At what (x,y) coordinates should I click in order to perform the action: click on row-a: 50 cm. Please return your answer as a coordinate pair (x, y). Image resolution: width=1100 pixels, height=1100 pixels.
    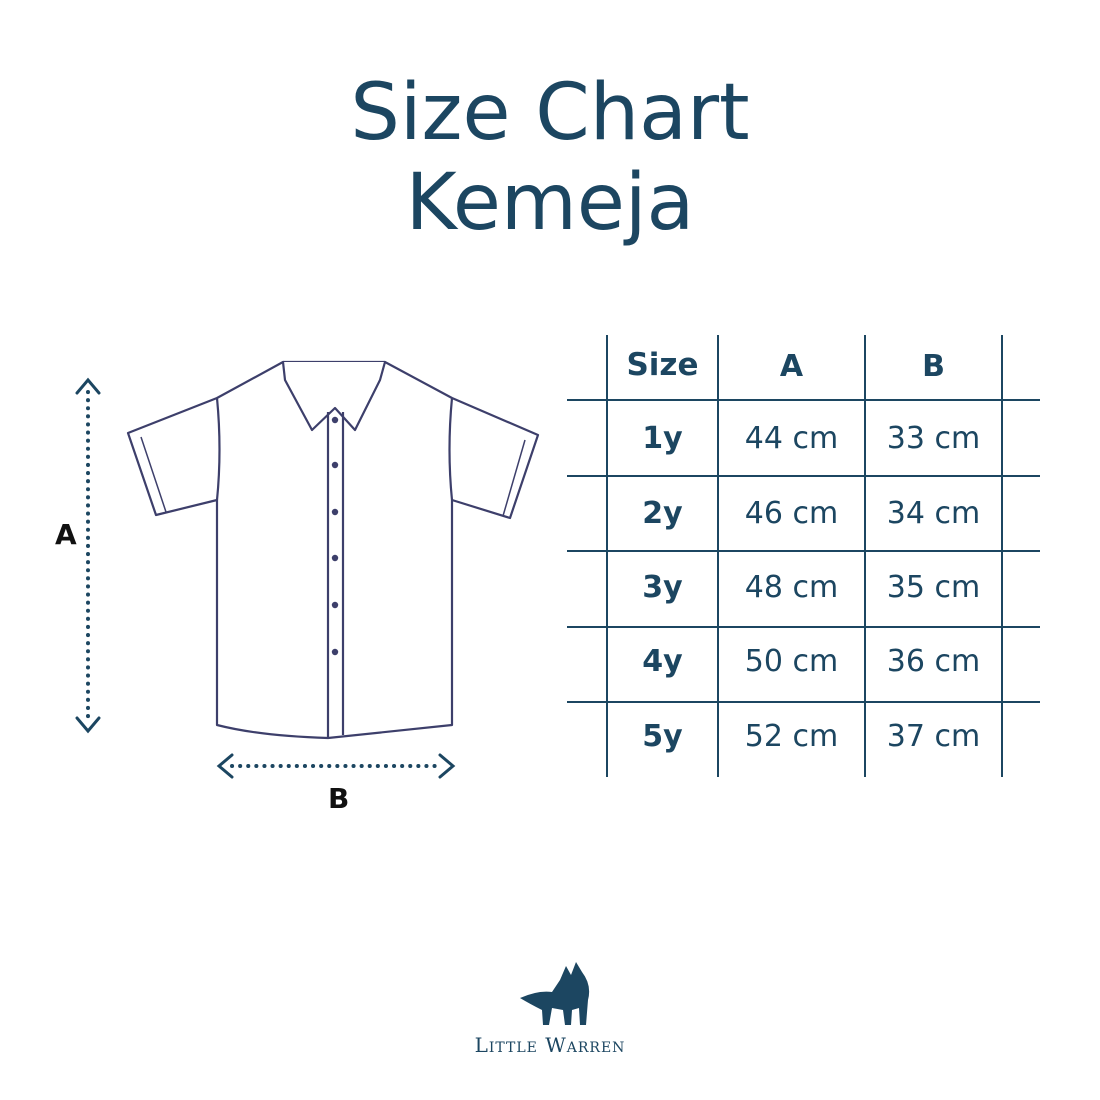
    Looking at the image, I should click on (791, 661).